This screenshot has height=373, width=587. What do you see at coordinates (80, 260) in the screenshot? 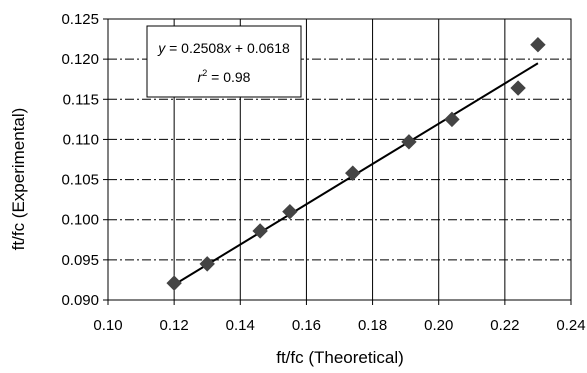
I see `y-tick-label: 0.095` at bounding box center [80, 260].